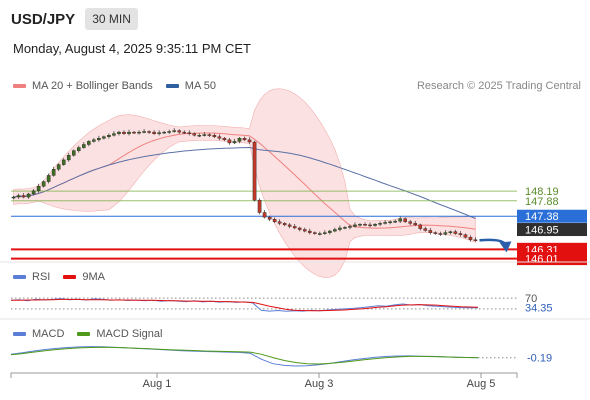 This screenshot has height=400, width=590. I want to click on ma50-line, so click(244, 182).